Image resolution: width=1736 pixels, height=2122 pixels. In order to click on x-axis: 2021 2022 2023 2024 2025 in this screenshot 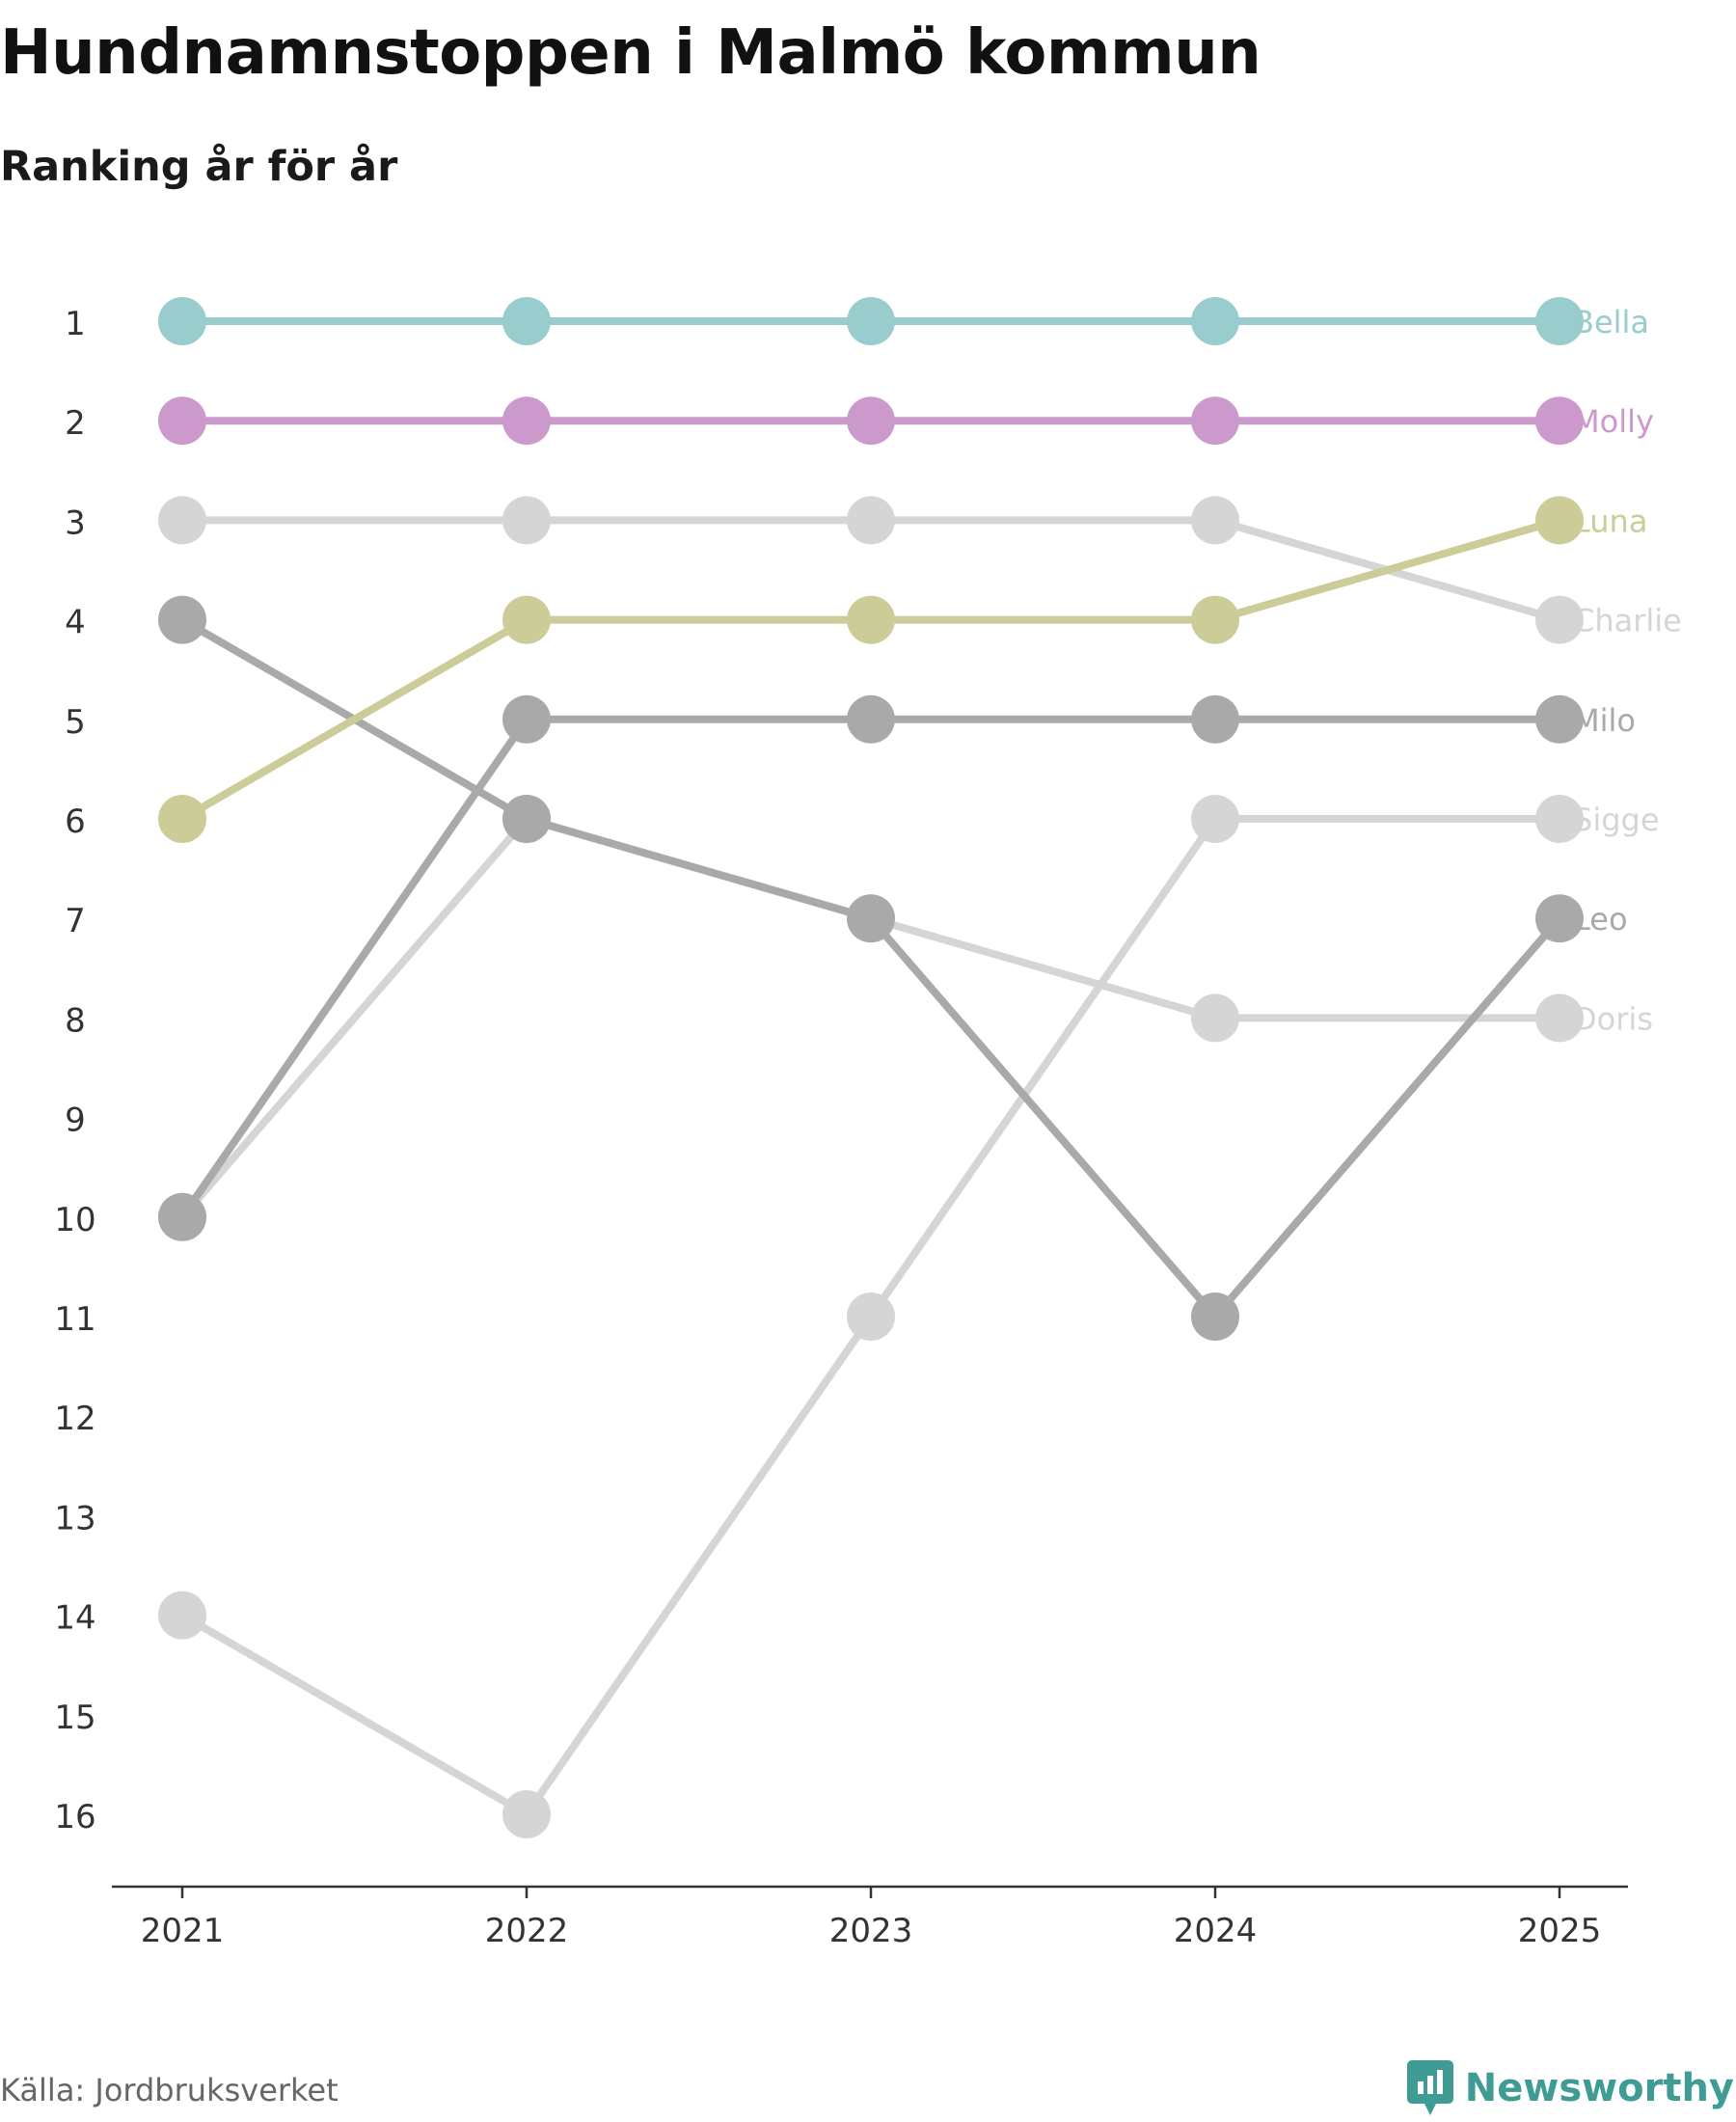, I will do `click(870, 1918)`.